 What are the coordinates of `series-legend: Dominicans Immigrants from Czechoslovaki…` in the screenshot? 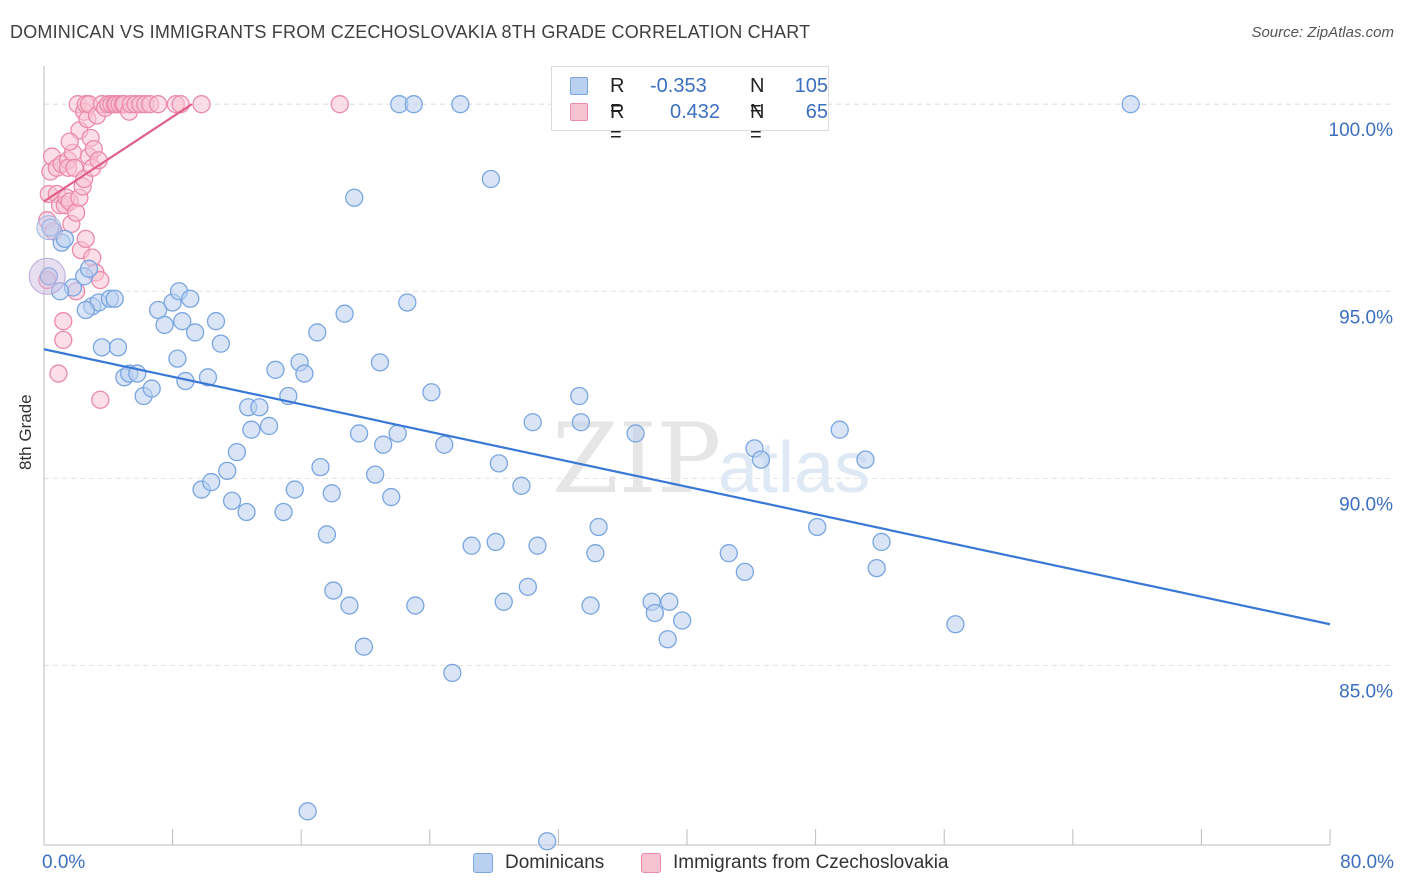 It's located at (703, 865).